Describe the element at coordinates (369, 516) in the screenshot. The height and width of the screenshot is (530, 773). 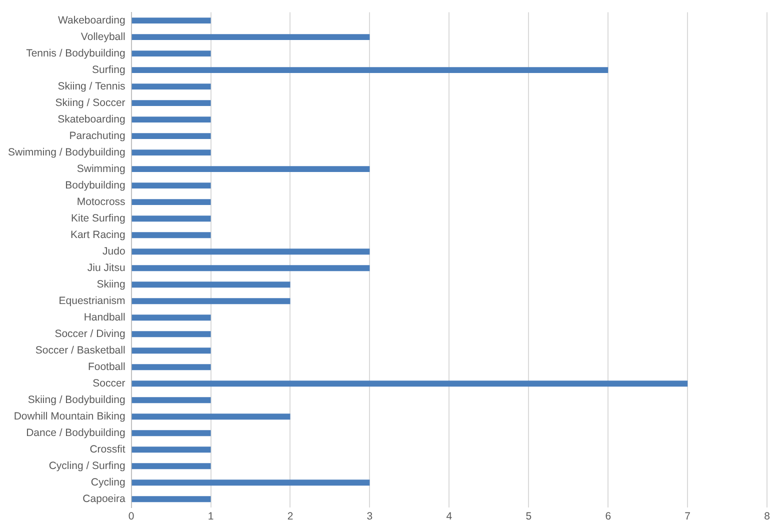
I see `x-tick-label: 3` at that location.